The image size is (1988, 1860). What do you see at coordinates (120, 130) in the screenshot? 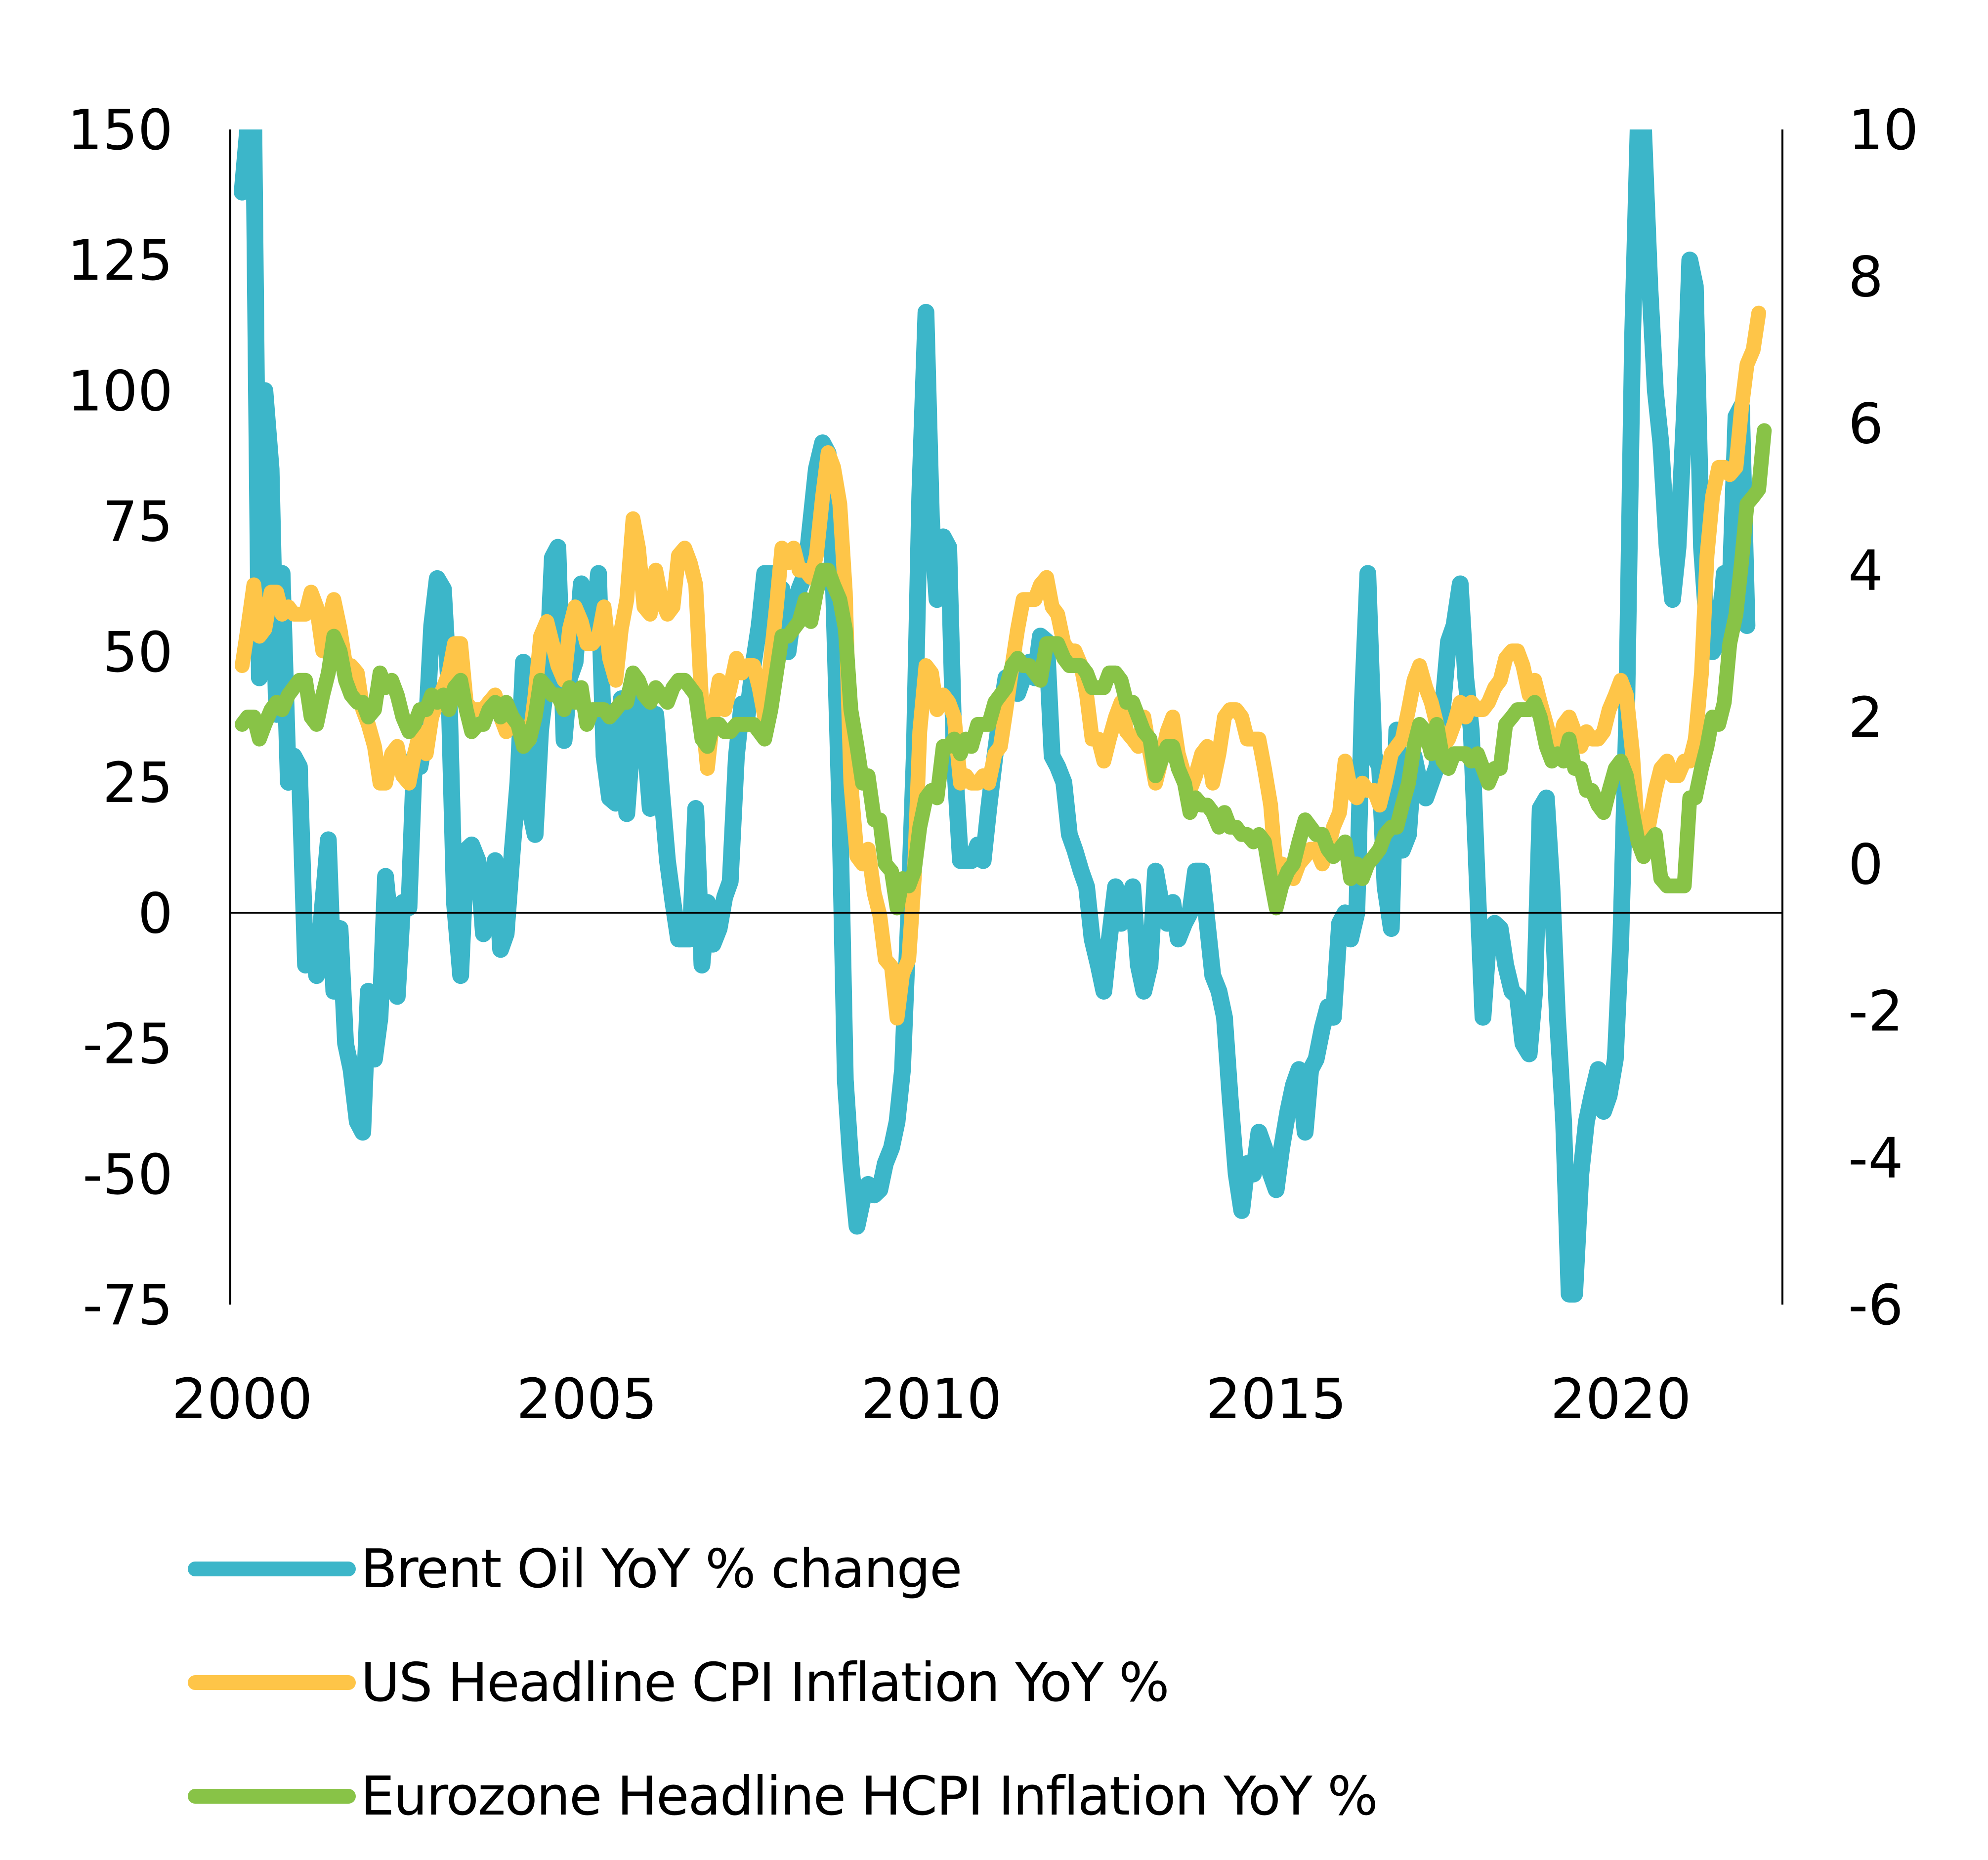
I see `left-tick-label: 150` at bounding box center [120, 130].